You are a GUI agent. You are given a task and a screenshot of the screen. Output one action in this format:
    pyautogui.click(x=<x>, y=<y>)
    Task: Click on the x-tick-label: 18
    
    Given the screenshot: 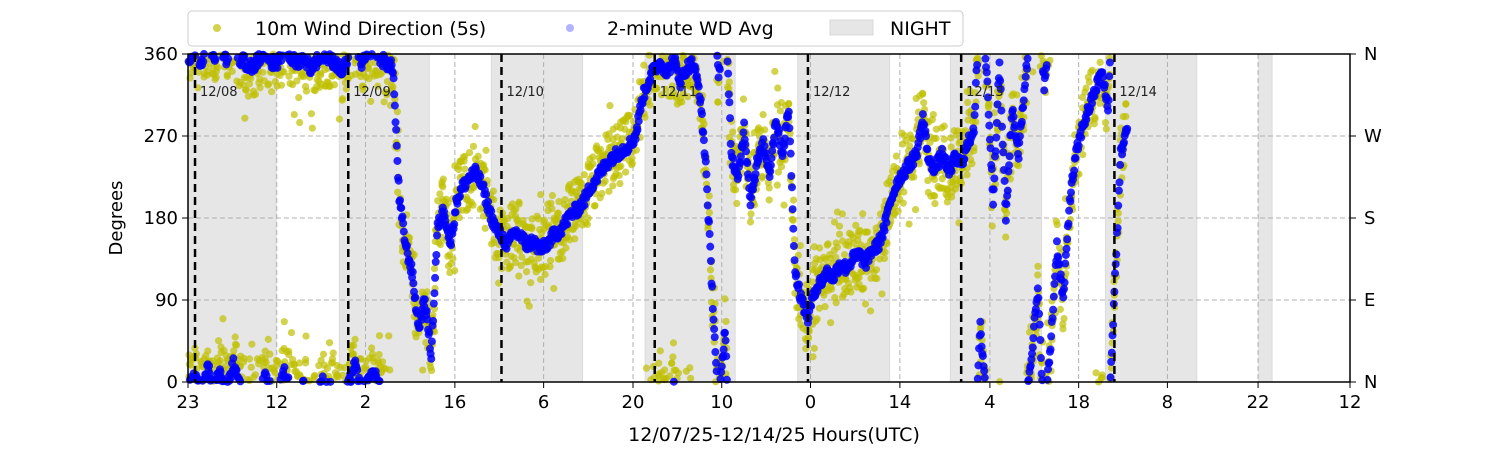 What is the action you would take?
    pyautogui.click(x=1078, y=402)
    